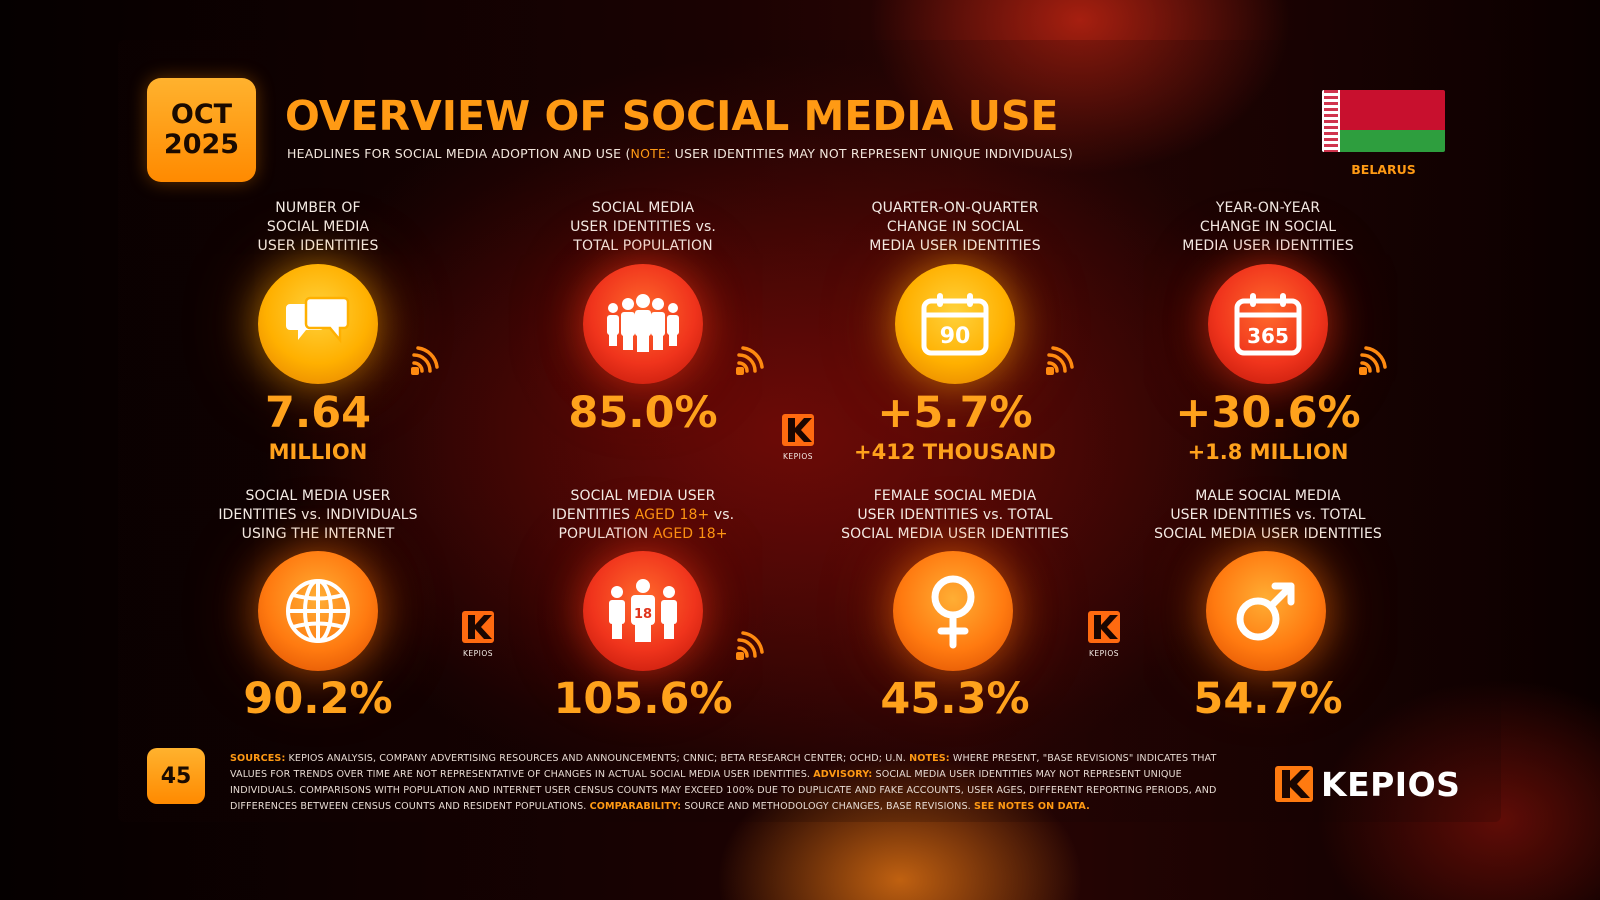  Describe the element at coordinates (1391, 784) in the screenshot. I see `kepios-brand-text: KEPIOS` at that location.